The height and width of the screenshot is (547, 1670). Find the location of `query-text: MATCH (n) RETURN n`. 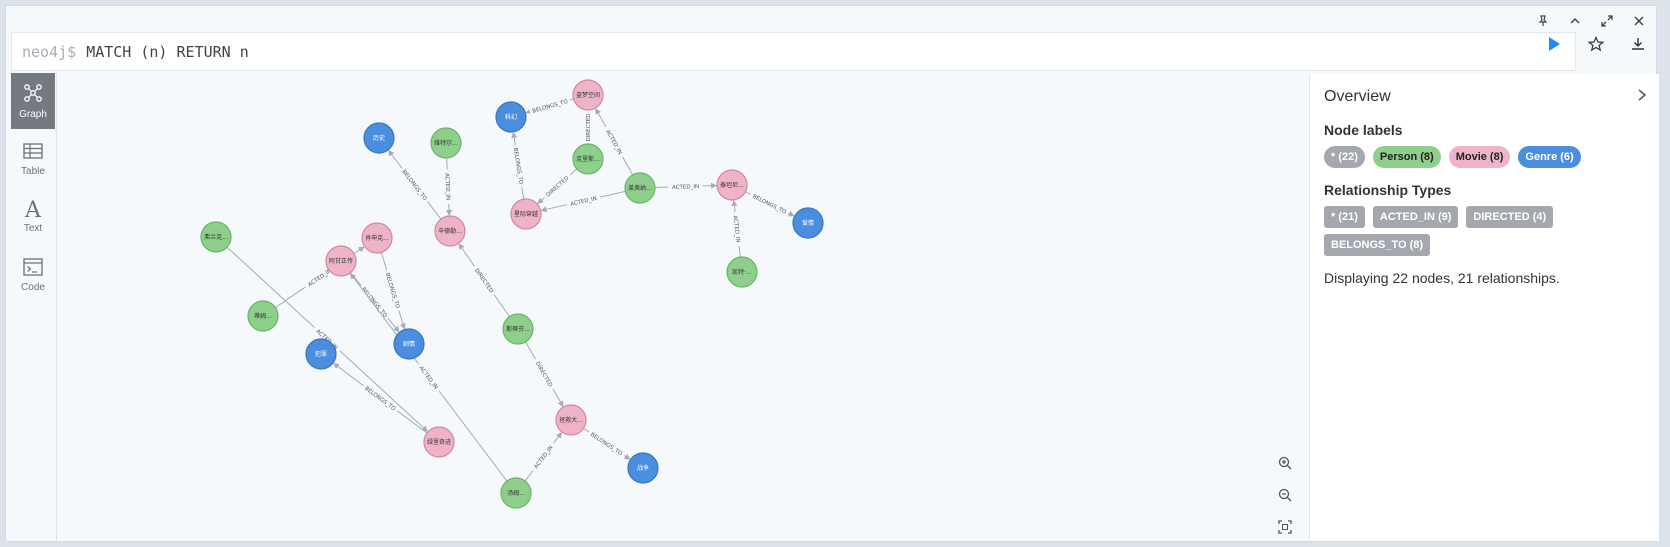

query-text: MATCH (n) RETURN n is located at coordinates (167, 51).